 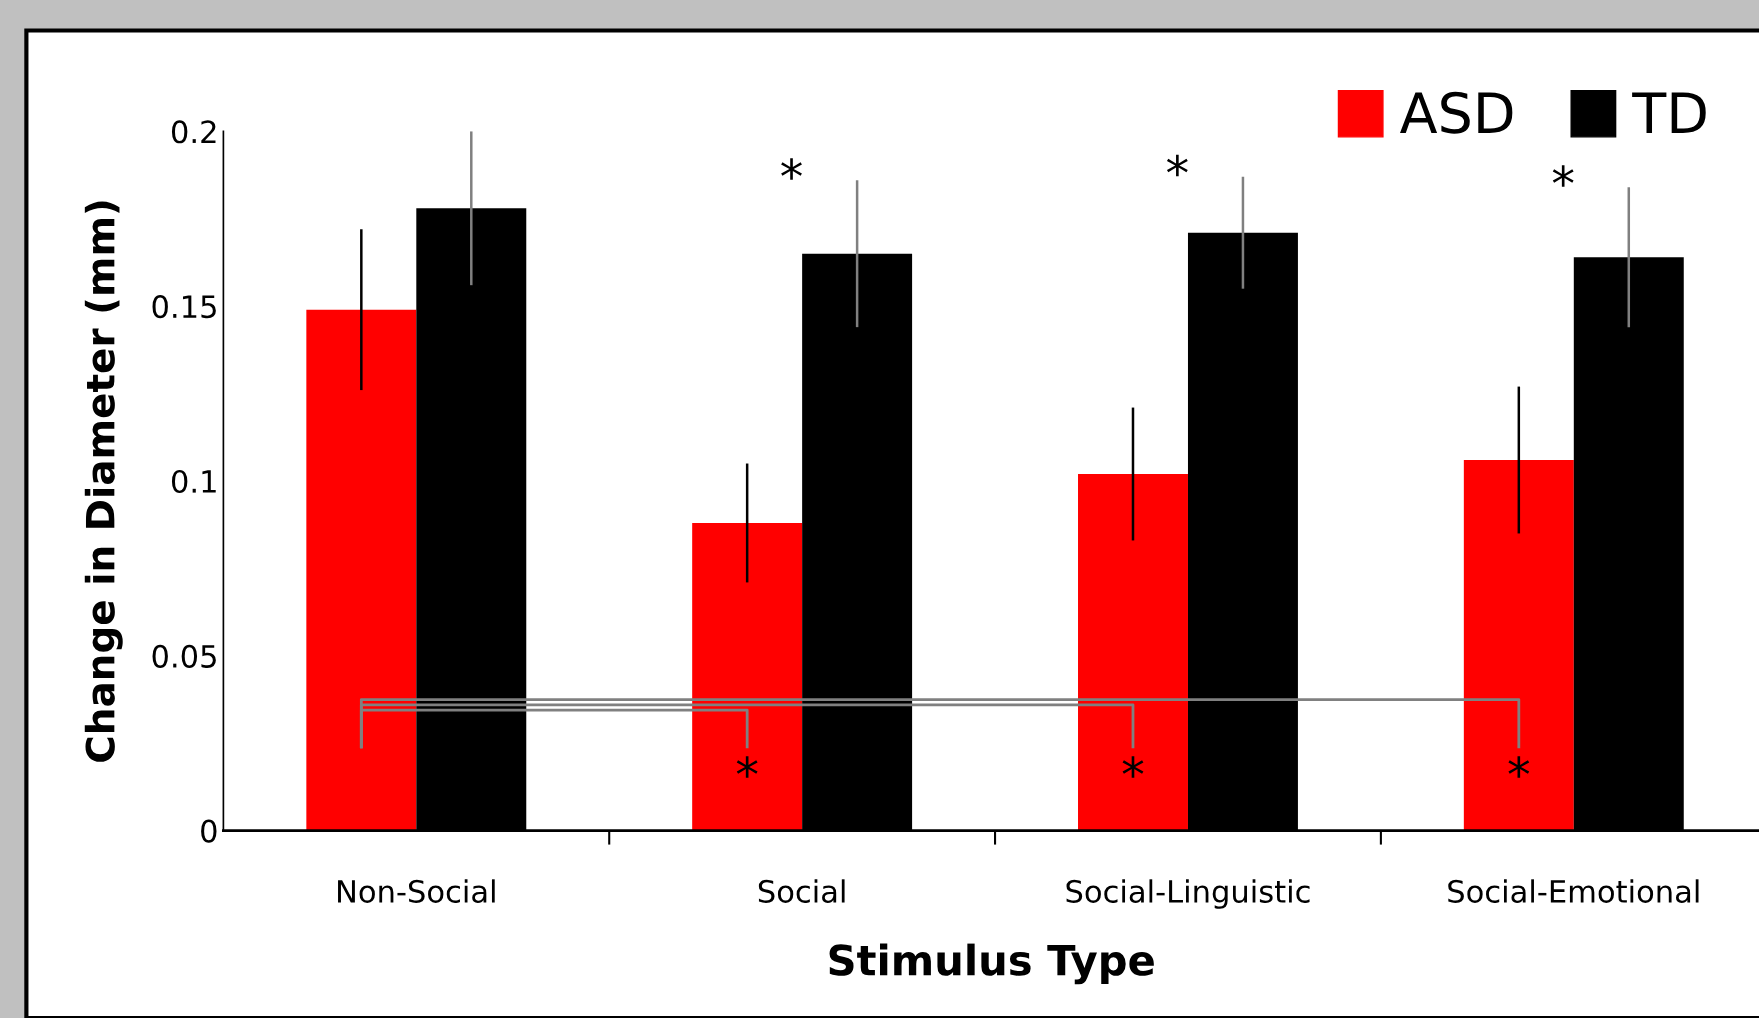 I want to click on y-tick-label: 0.05, so click(x=184, y=656).